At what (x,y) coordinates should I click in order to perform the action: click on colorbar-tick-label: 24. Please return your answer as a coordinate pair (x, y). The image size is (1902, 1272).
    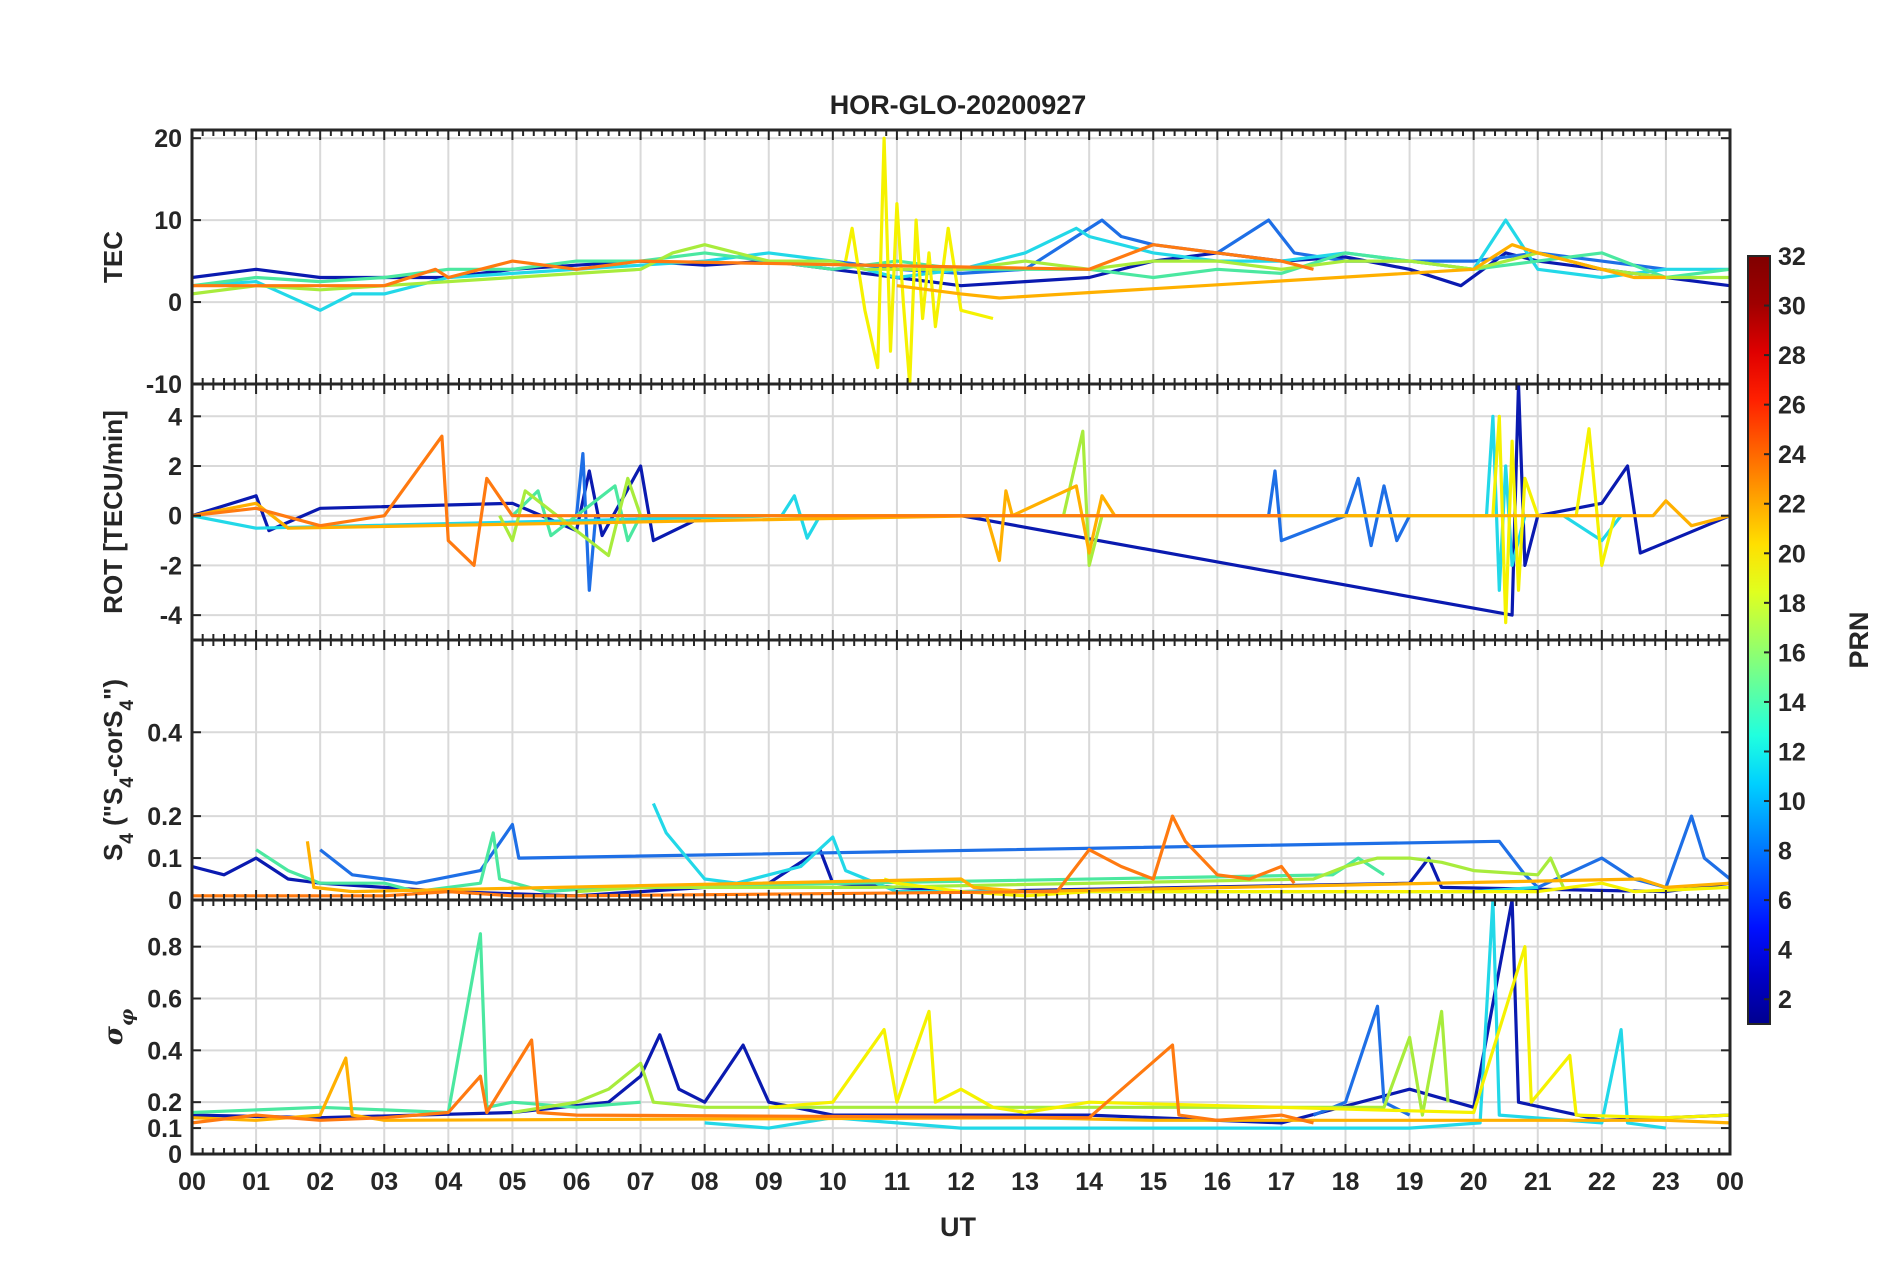
    Looking at the image, I should click on (1792, 455).